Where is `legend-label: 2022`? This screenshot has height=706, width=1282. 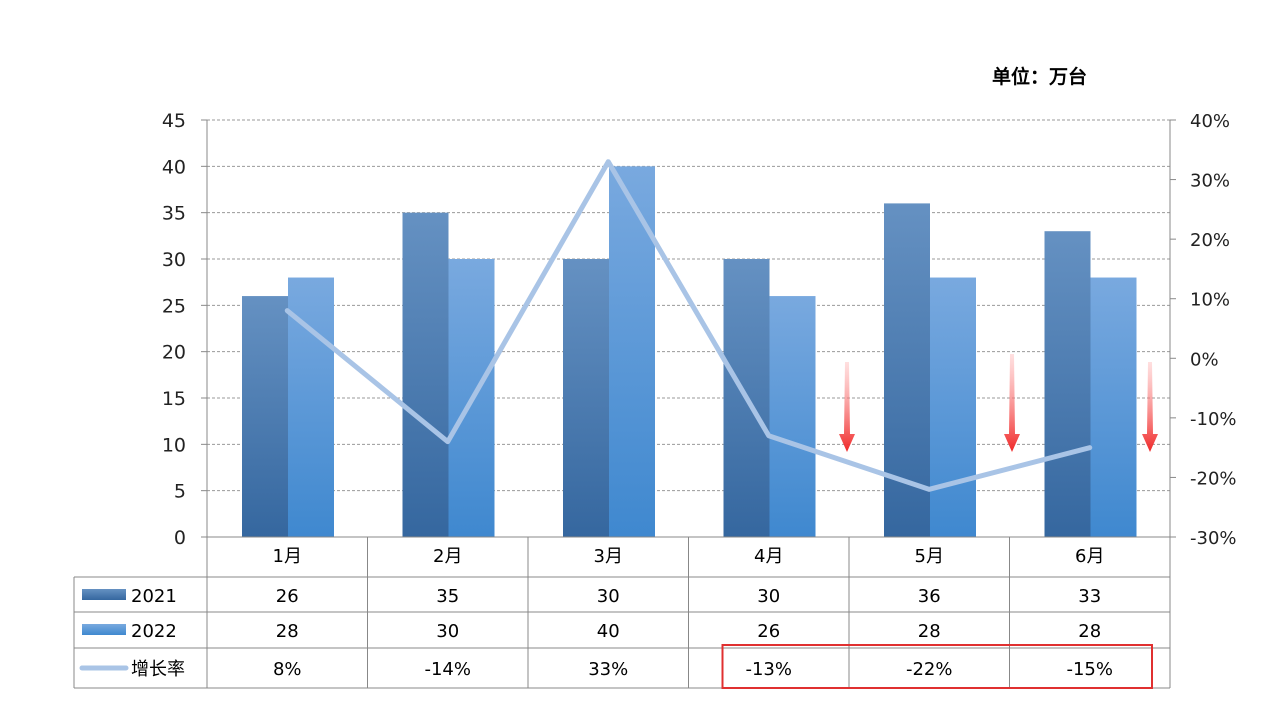 legend-label: 2022 is located at coordinates (154, 631).